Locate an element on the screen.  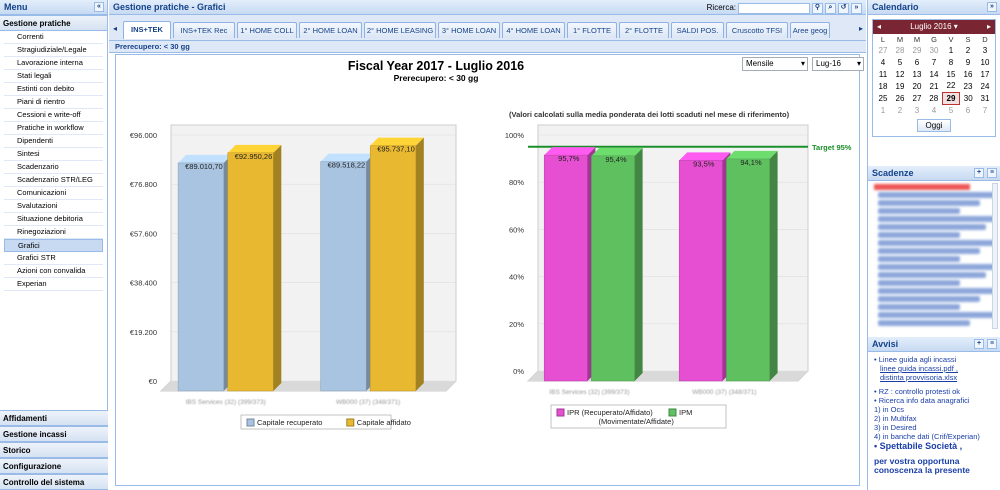
menu-item: Pratiche in workflow is located at coordinates (53, 128).